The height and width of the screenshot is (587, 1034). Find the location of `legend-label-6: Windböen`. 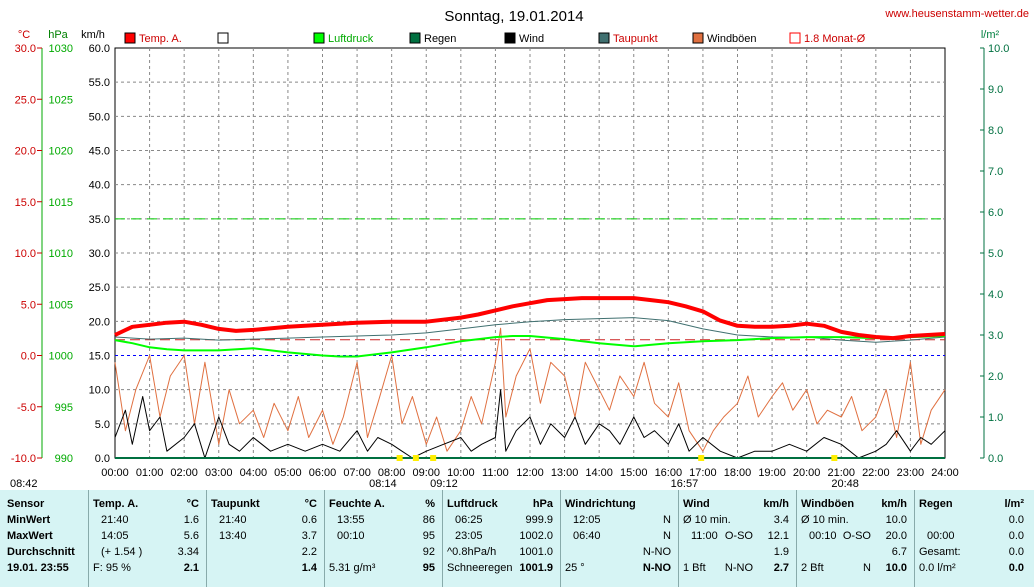

legend-label-6: Windböen is located at coordinates (732, 39).